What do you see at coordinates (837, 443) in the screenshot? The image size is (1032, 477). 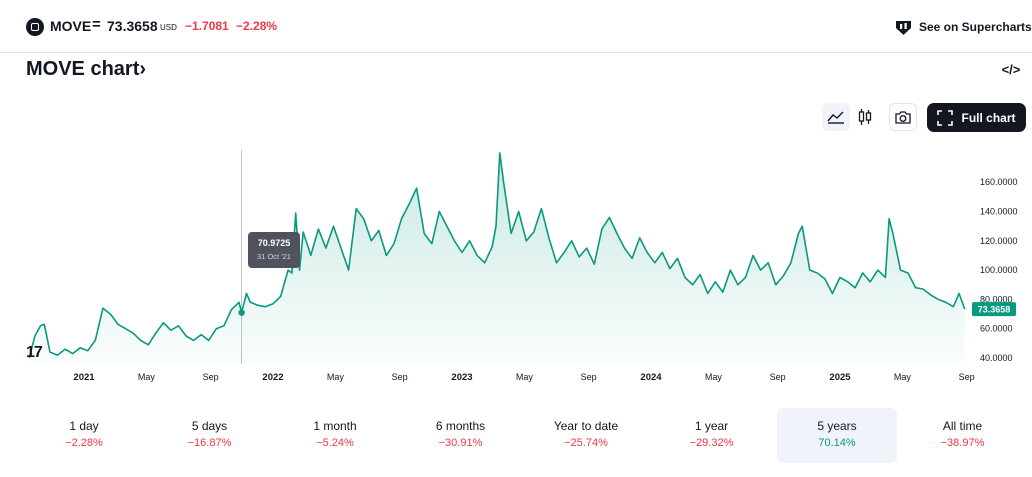 I see `range-change: 70.14%` at bounding box center [837, 443].